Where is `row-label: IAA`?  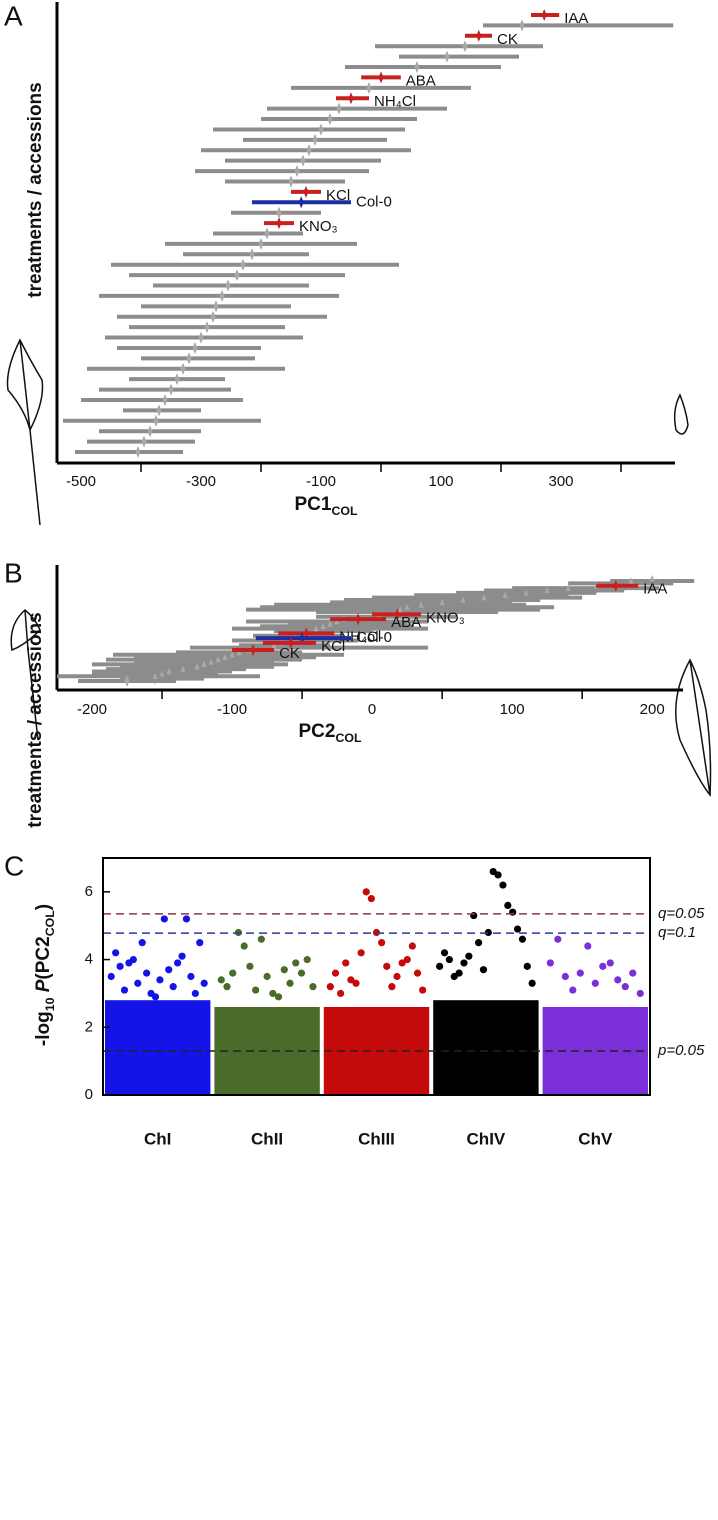
row-label: IAA is located at coordinates (655, 589).